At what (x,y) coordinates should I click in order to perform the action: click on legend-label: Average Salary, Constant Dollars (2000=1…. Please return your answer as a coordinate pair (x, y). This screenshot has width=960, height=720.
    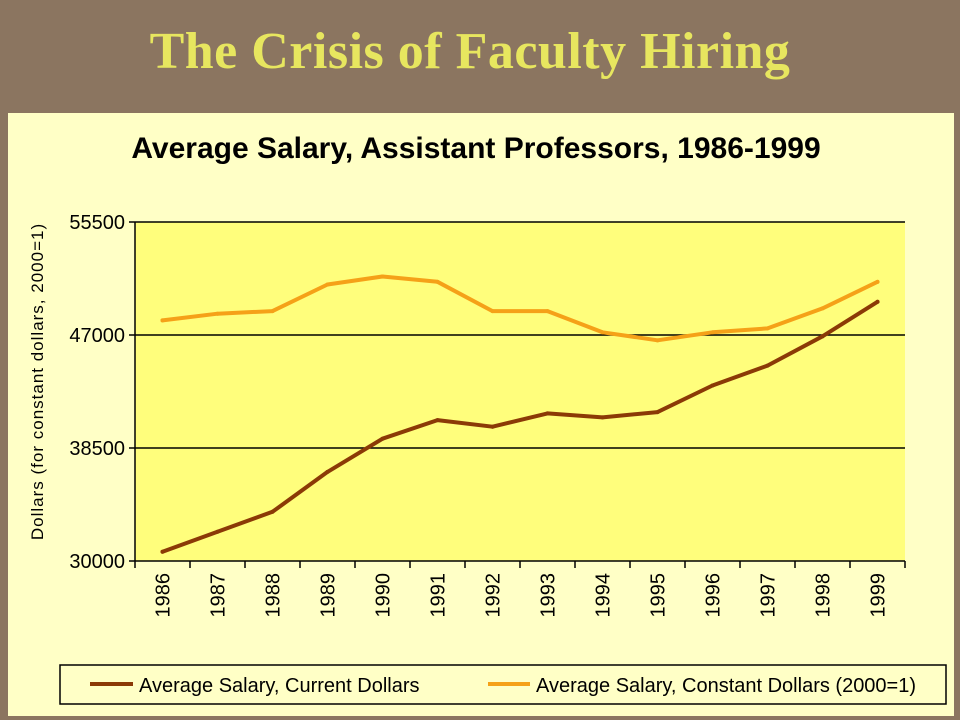
    Looking at the image, I should click on (726, 686).